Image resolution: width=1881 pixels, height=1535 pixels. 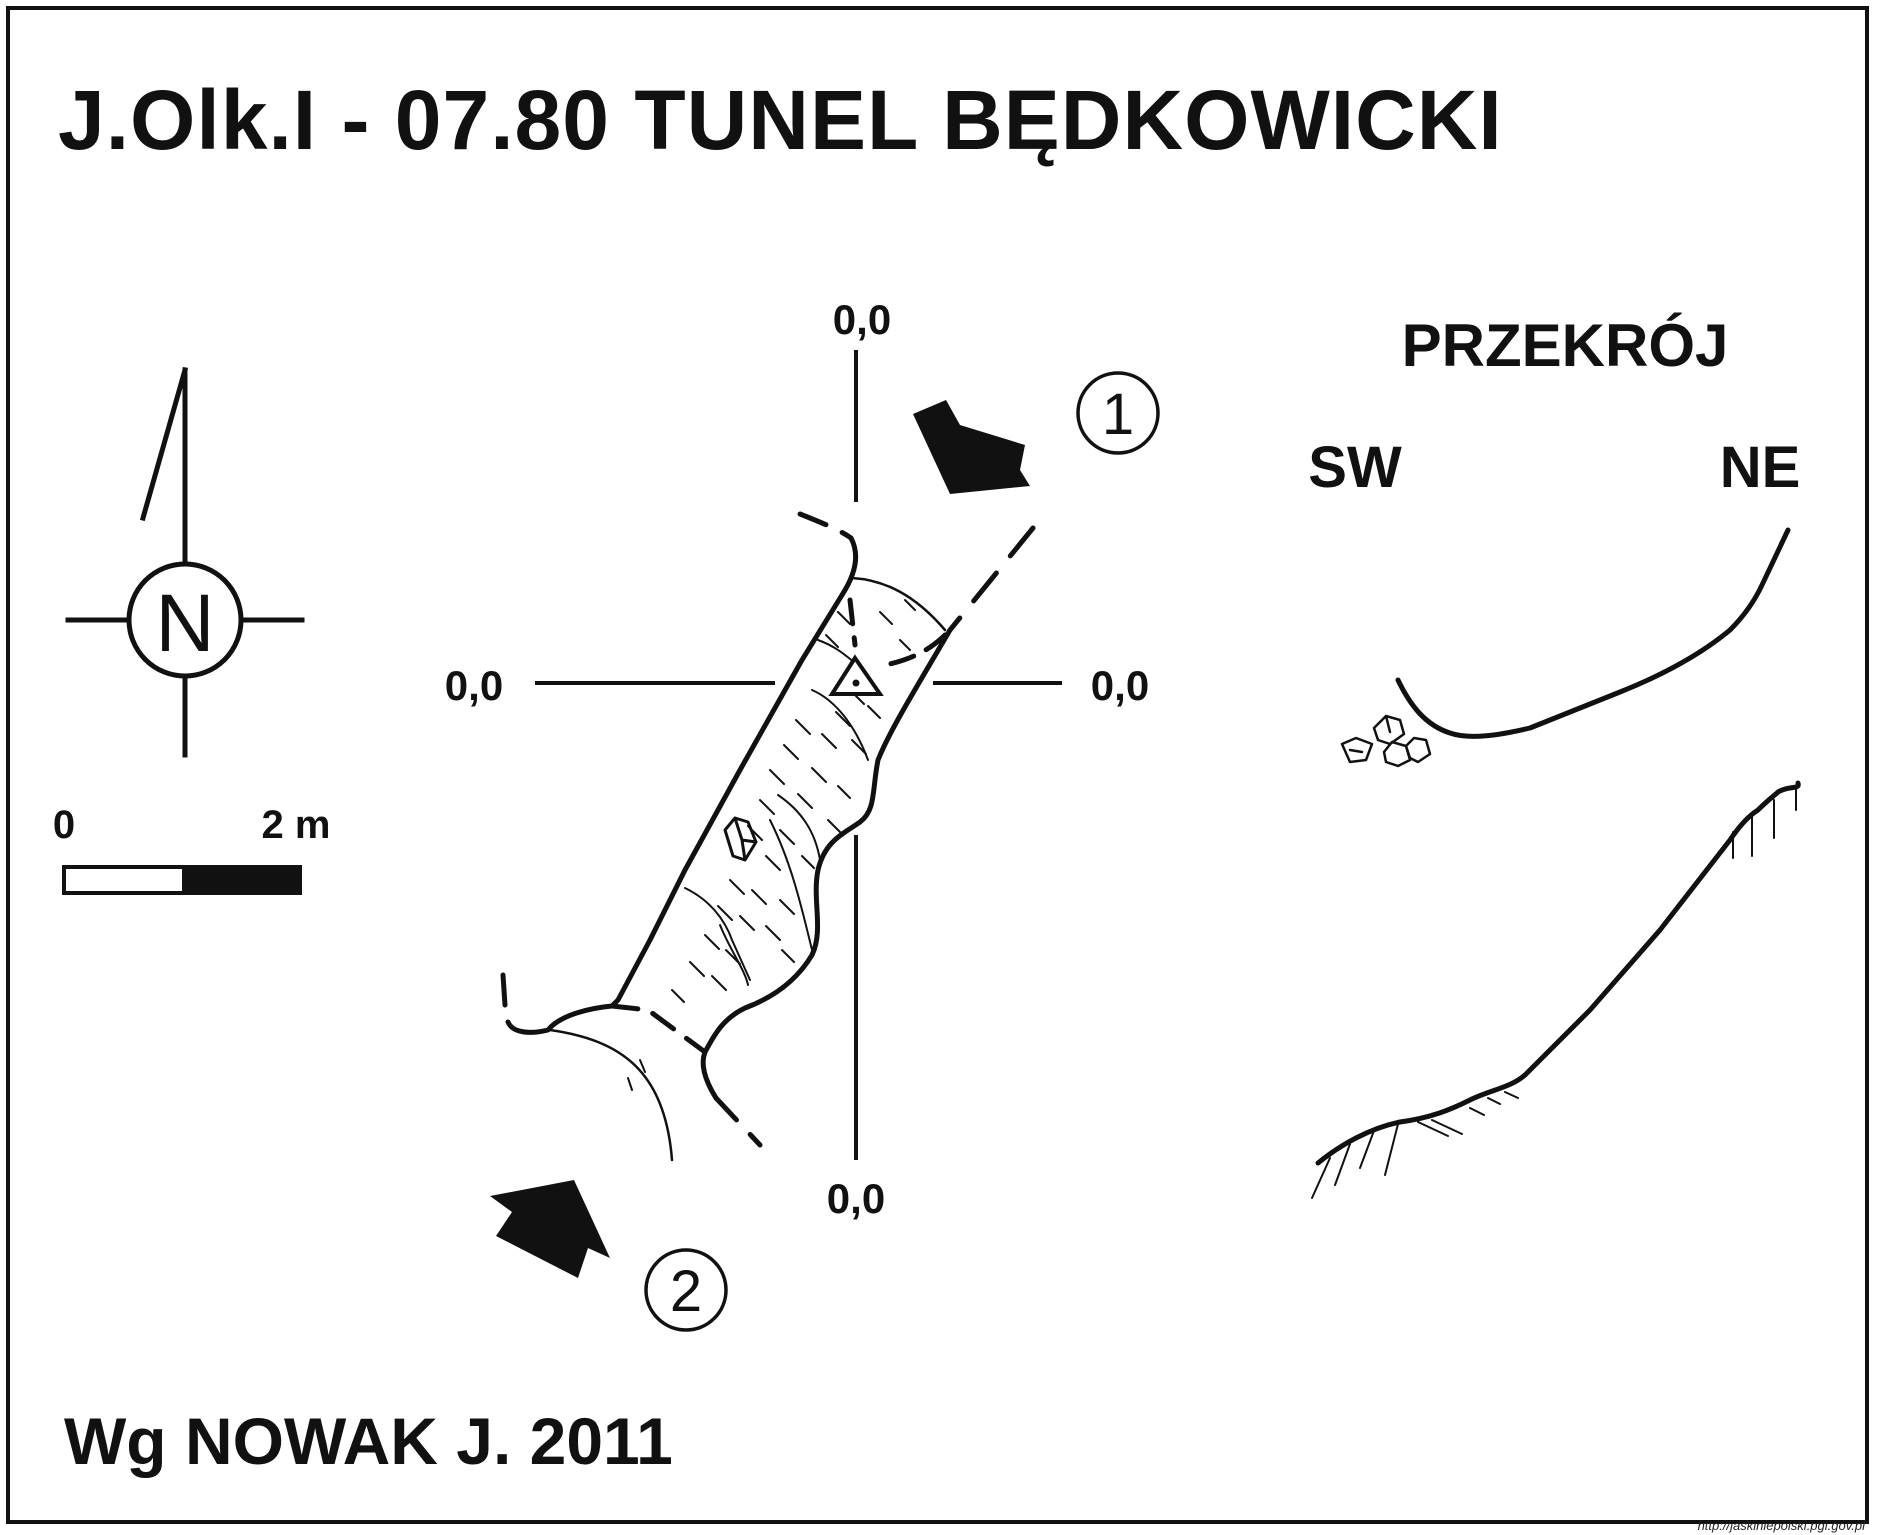 I want to click on cave-plan-left-wall, so click(x=682, y=785).